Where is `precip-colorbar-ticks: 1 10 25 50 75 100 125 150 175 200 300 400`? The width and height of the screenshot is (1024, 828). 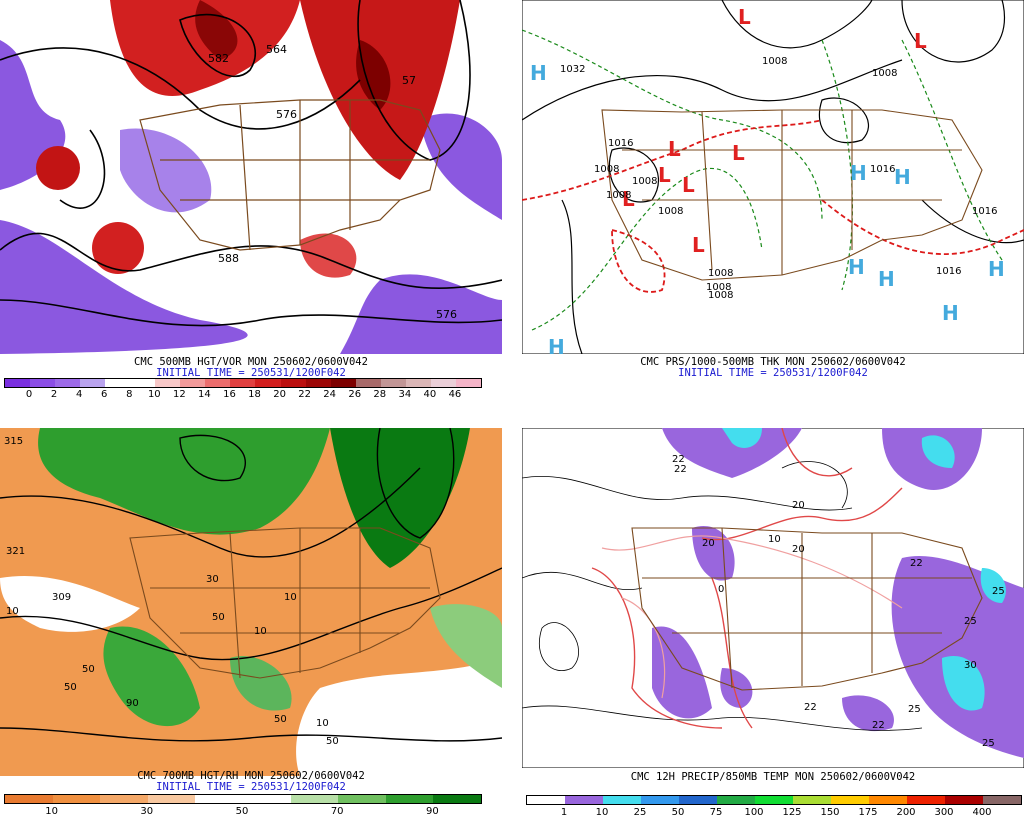
precip-colorbar-ticks: 1 10 25 50 75 100 125 150 175 200 300 400 is located at coordinates (773, 813).